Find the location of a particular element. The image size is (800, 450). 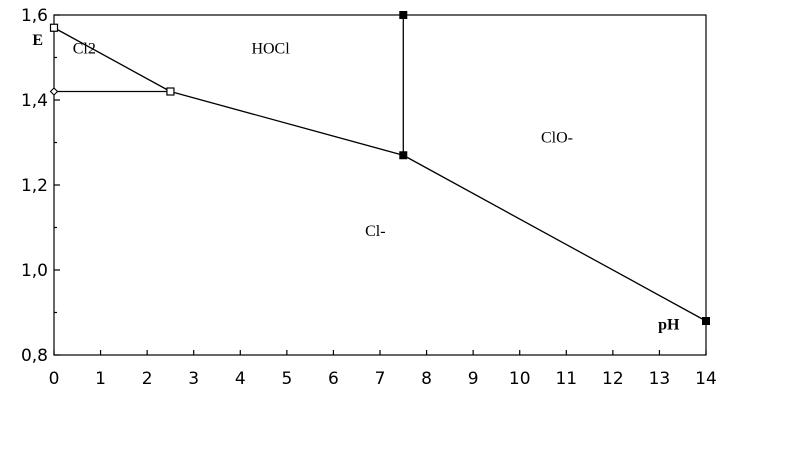

region-label: Cl2 is located at coordinates (84, 48).